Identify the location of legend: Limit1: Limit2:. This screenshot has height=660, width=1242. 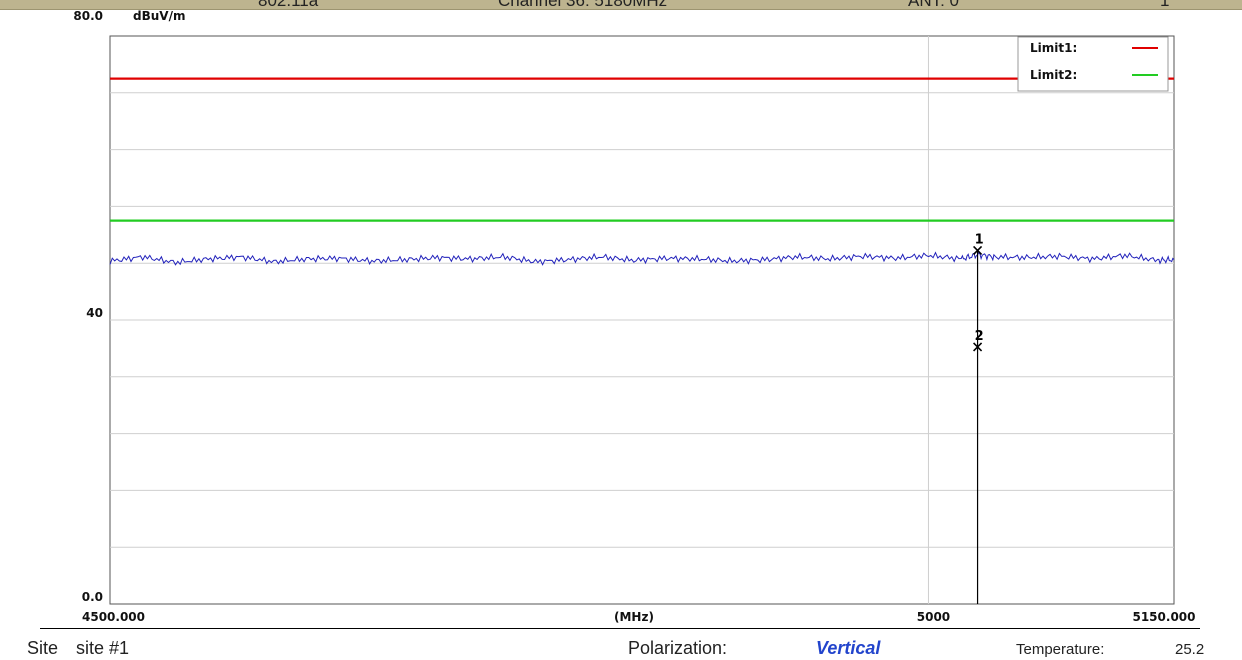
(1093, 64).